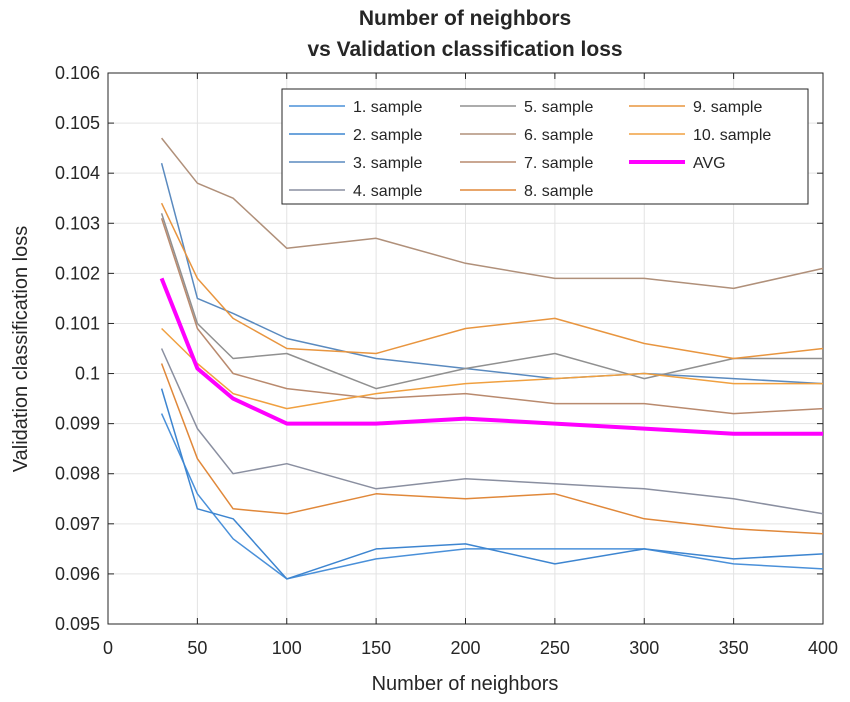  I want to click on legend-label: 10. sample, so click(732, 135).